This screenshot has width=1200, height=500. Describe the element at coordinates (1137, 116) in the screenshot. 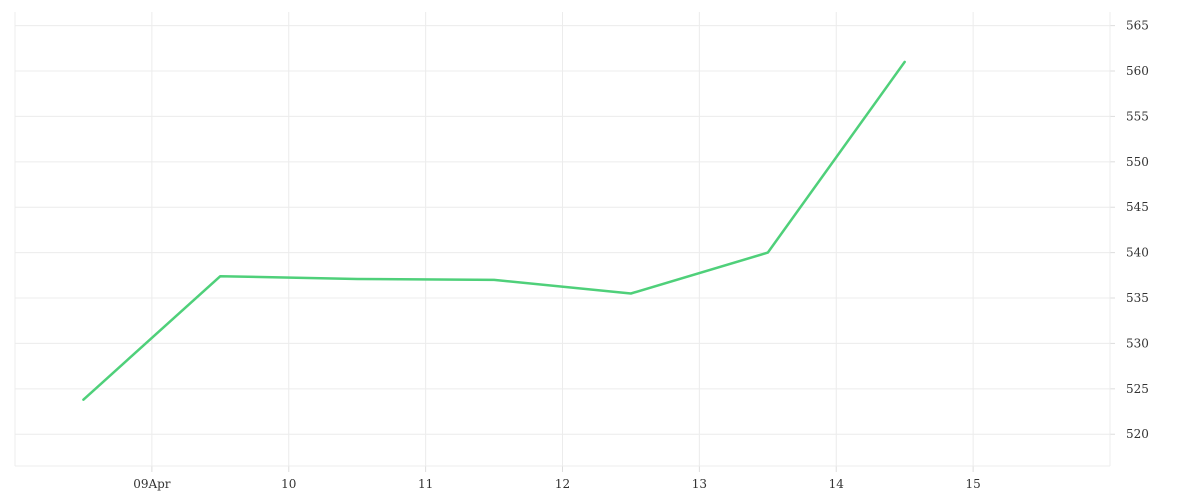

I see `y-tick-label: 555` at that location.